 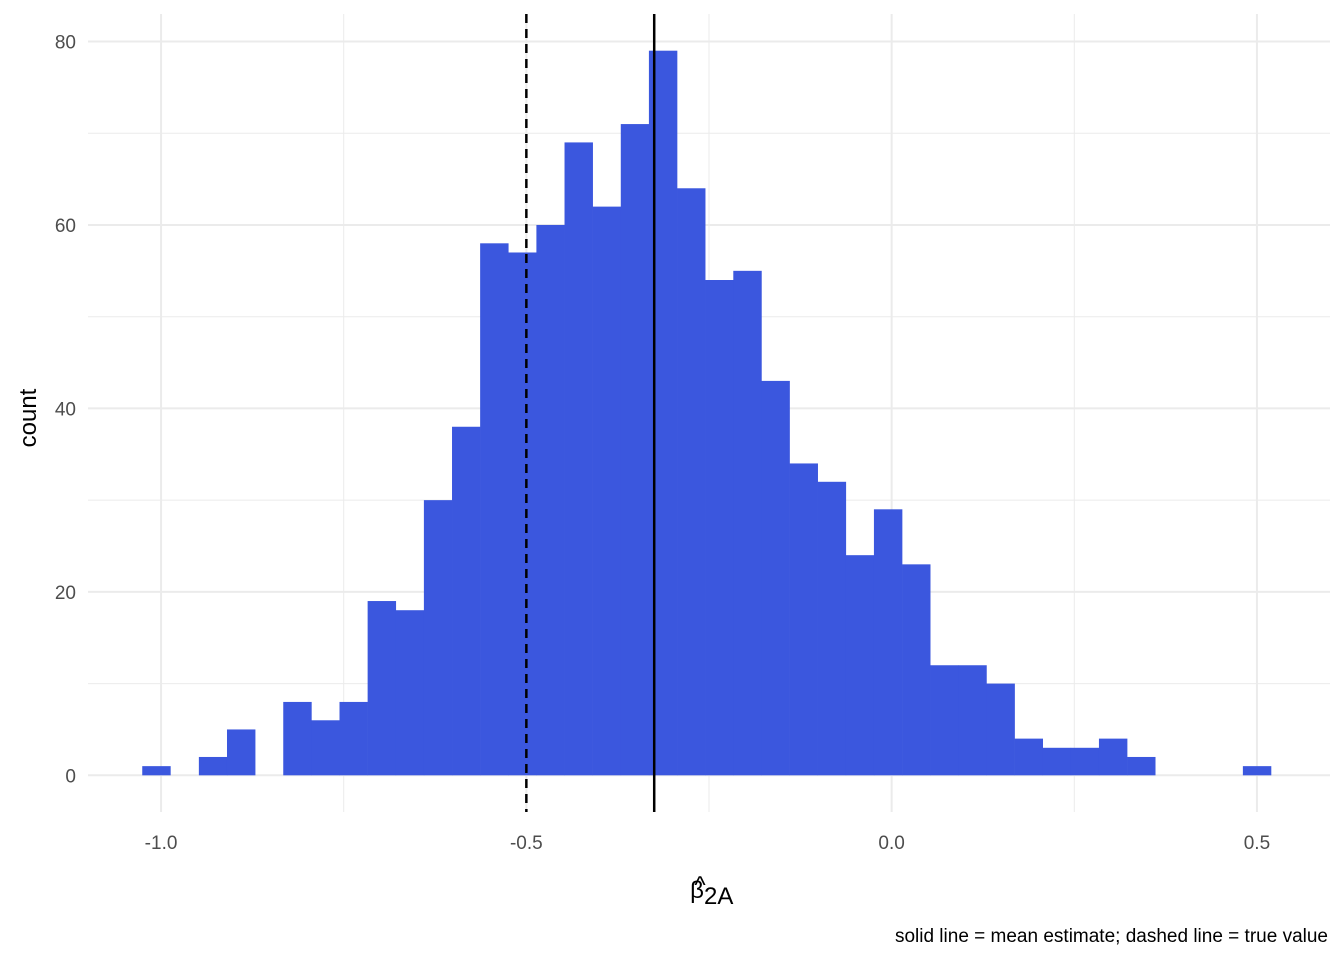 What do you see at coordinates (65, 226) in the screenshot?
I see `y-tick-label: 60` at bounding box center [65, 226].